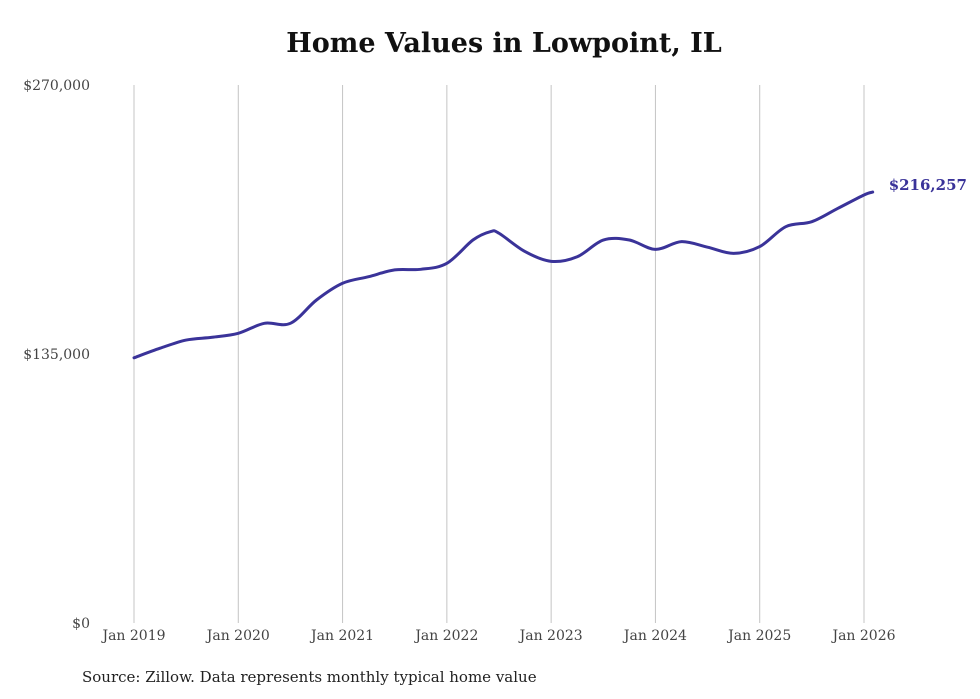 Image resolution: width=980 pixels, height=699 pixels. What do you see at coordinates (445, 636) in the screenshot?
I see `x-tick-label: Jan 2022` at bounding box center [445, 636].